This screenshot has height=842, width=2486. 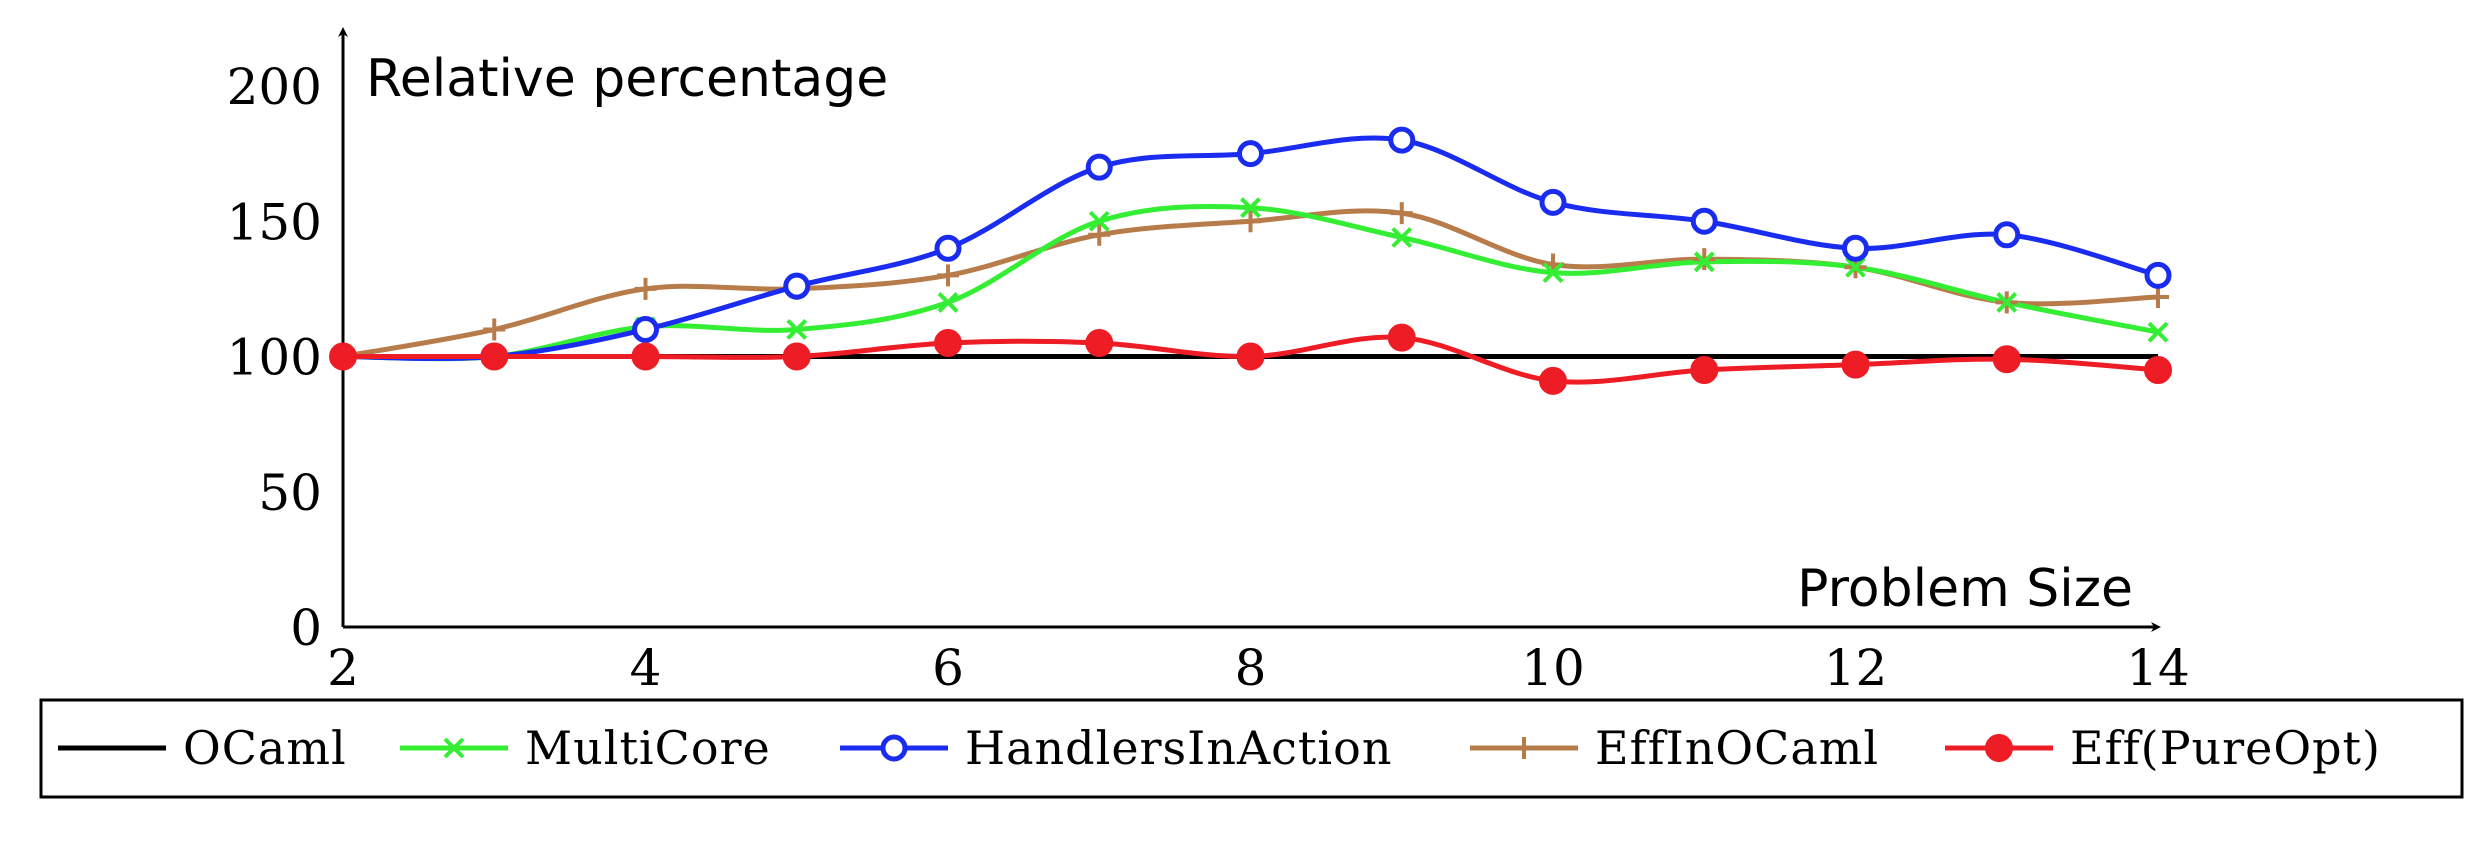 I want to click on legend-item: OCaml, so click(x=202, y=748).